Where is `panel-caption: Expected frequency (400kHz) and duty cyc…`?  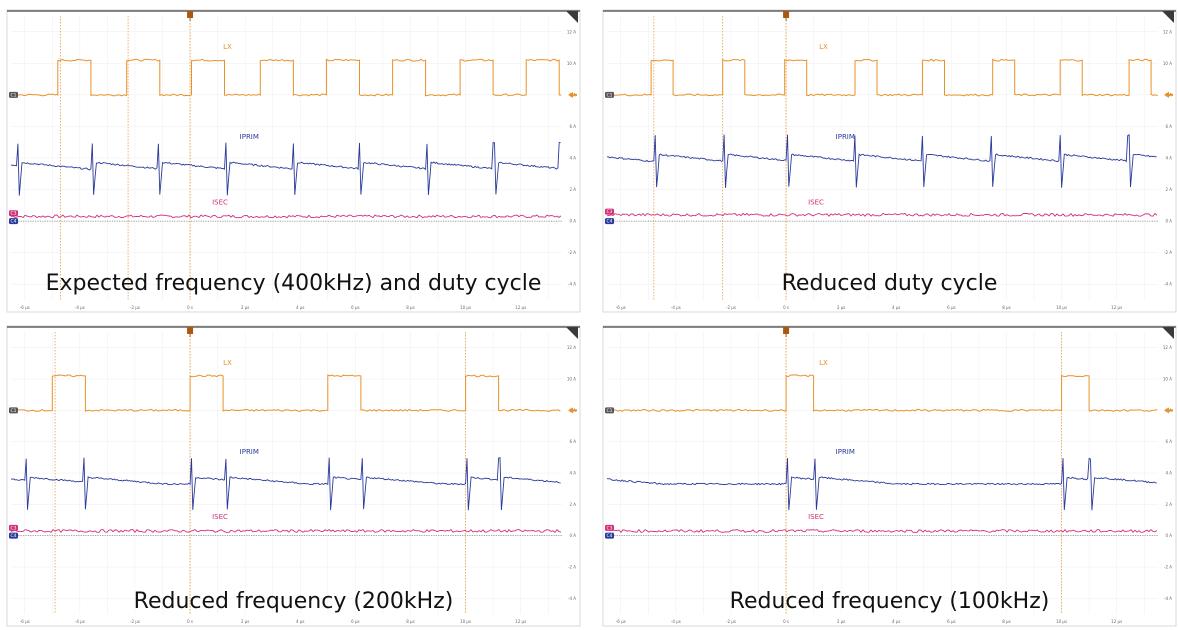 panel-caption: Expected frequency (400kHz) and duty cyc… is located at coordinates (294, 283).